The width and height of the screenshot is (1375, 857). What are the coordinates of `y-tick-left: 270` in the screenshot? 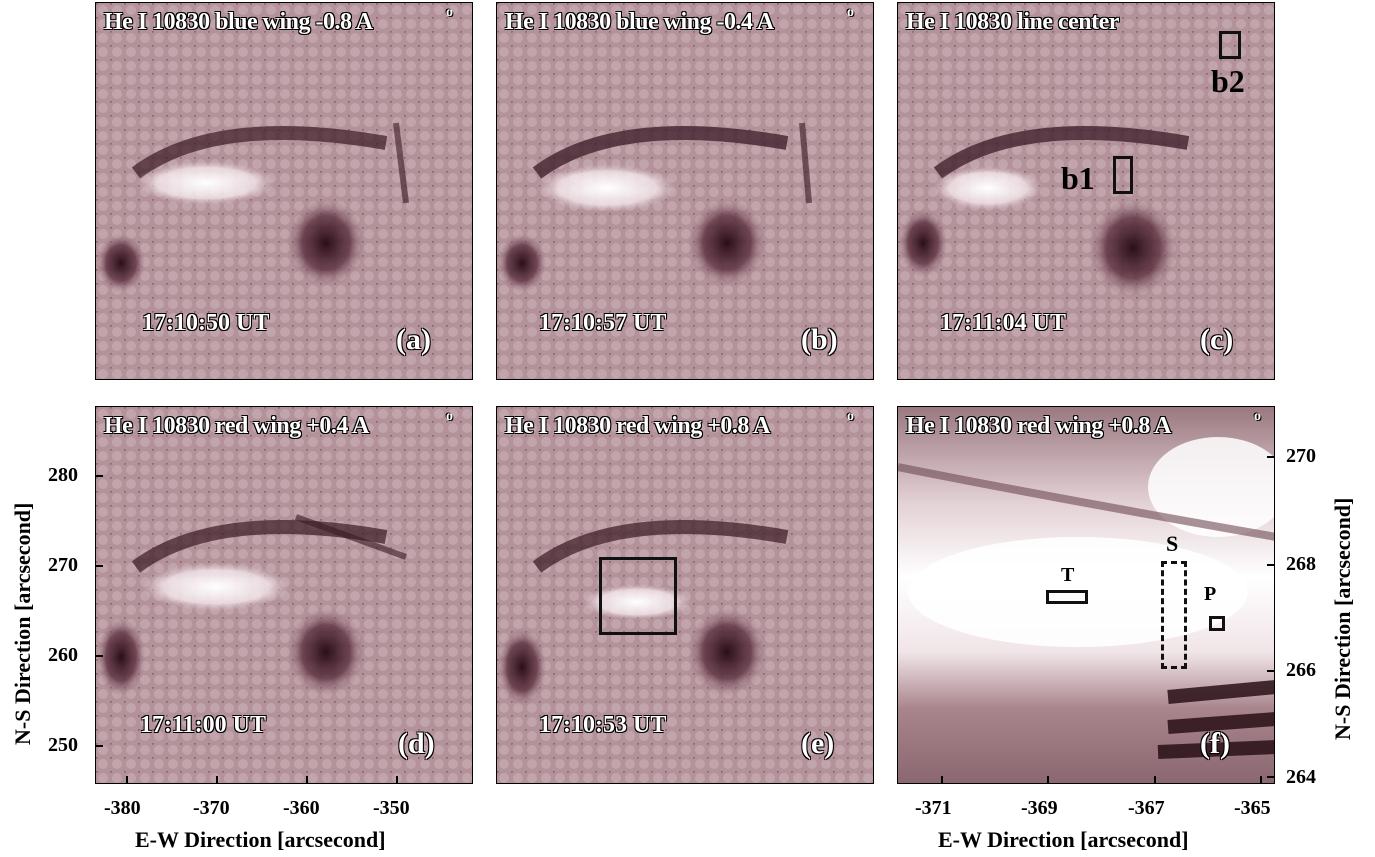 It's located at (63, 565).